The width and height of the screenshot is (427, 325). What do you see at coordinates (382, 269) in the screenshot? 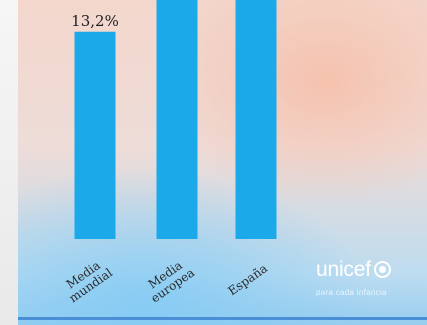
I see `unicef-emblem-icon` at bounding box center [382, 269].